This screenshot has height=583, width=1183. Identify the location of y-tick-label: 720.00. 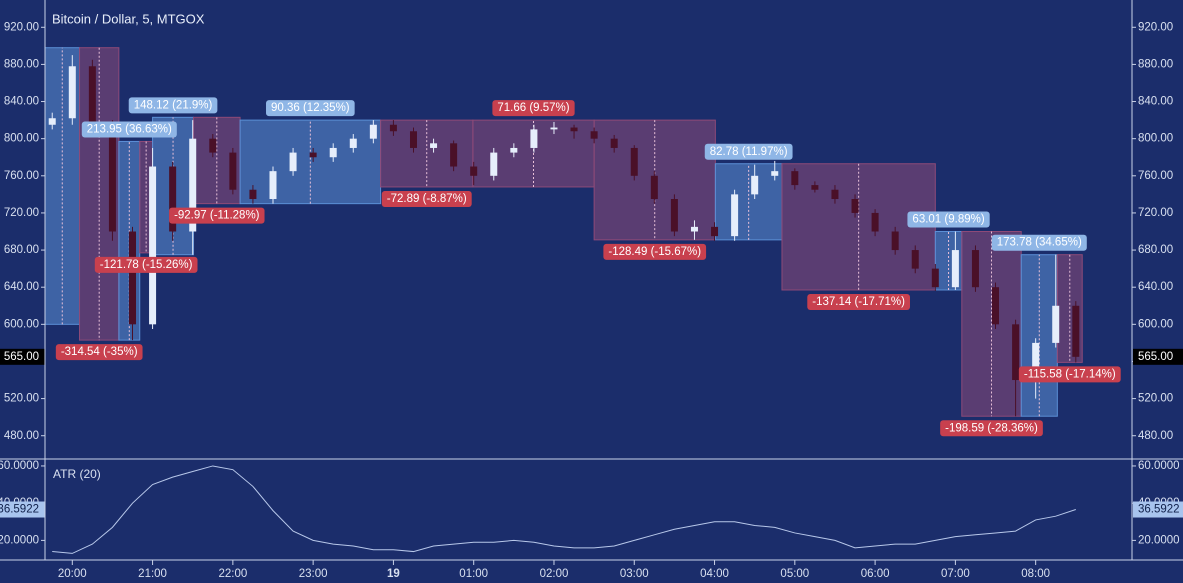
(1155, 213).